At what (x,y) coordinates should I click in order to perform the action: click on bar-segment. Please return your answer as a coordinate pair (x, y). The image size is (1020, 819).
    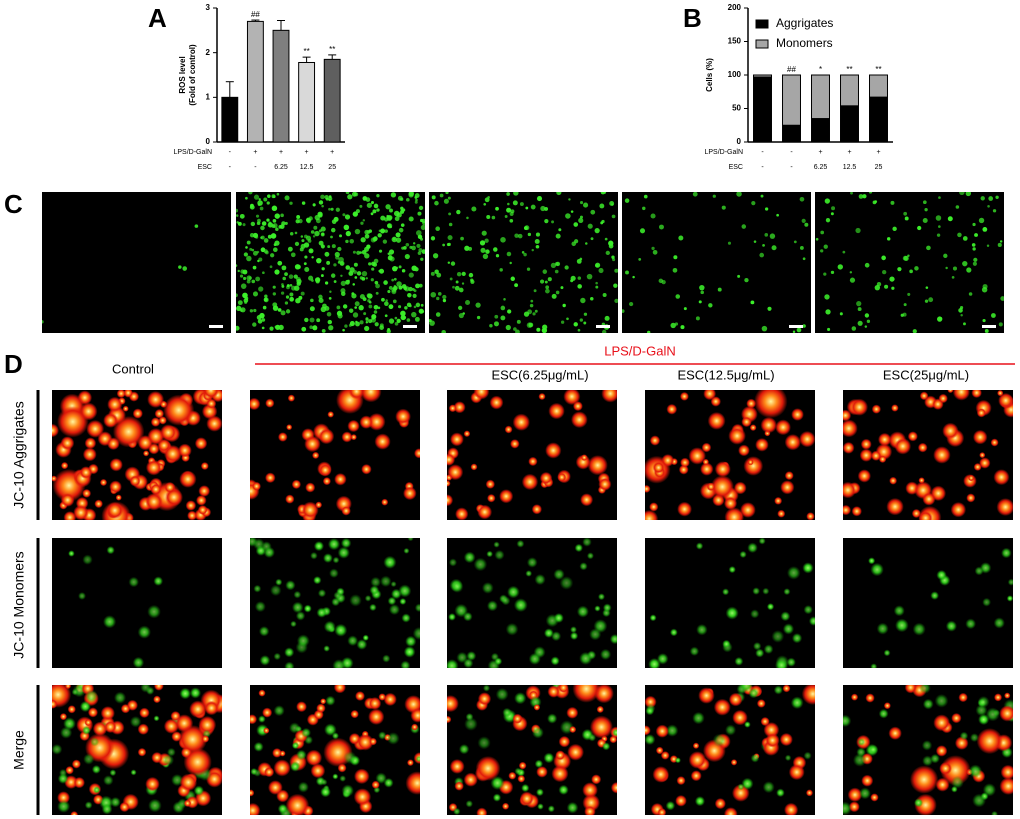
    Looking at the image, I should click on (820, 97).